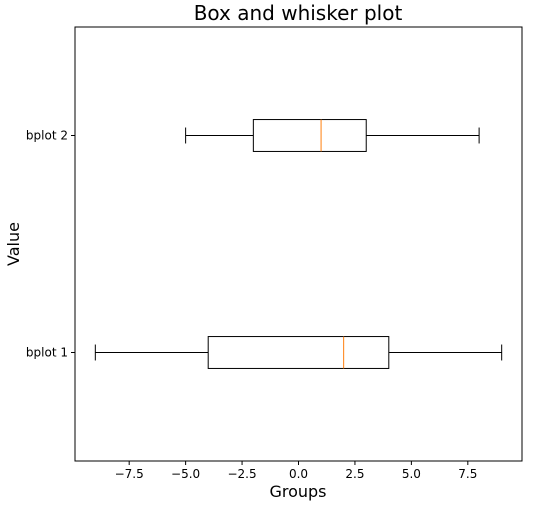 Image resolution: width=534 pixels, height=513 pixels. Describe the element at coordinates (298, 474) in the screenshot. I see `x-tick-label: 0.0` at that location.